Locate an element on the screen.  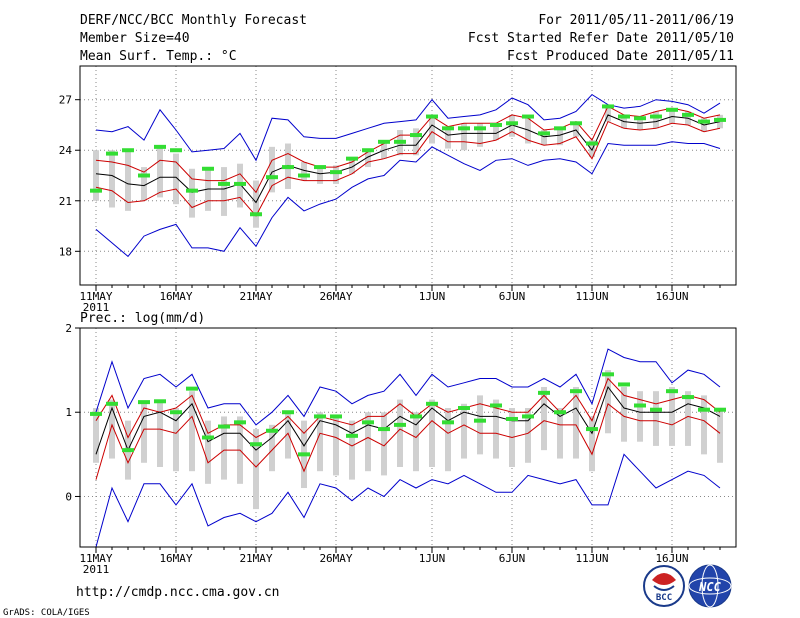
temperature-xtick-year: 2011 is located at coordinates (96, 307).